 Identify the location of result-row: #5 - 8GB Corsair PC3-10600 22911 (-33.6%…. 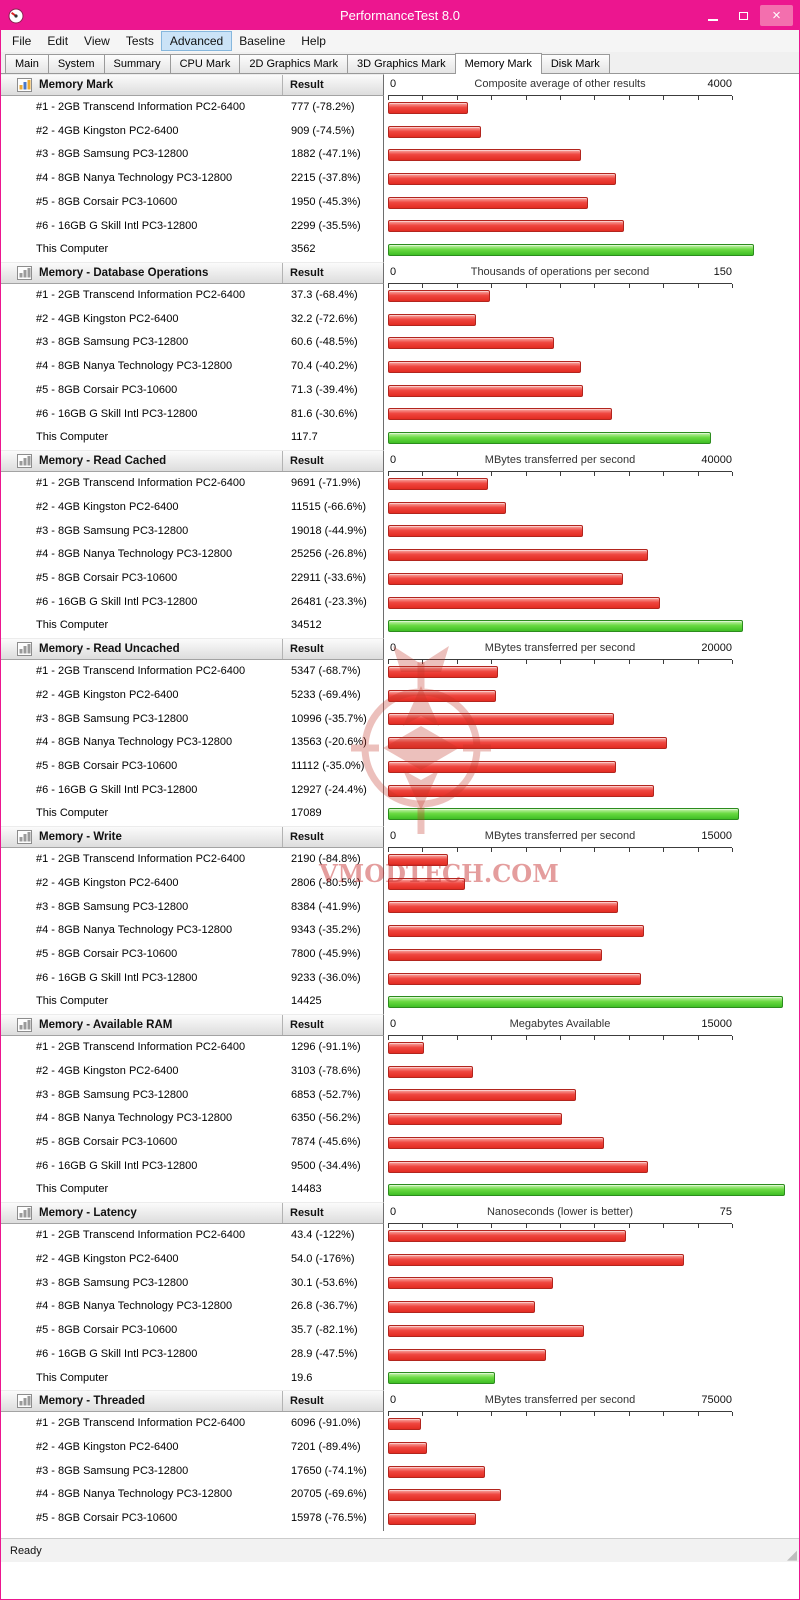
(400, 578).